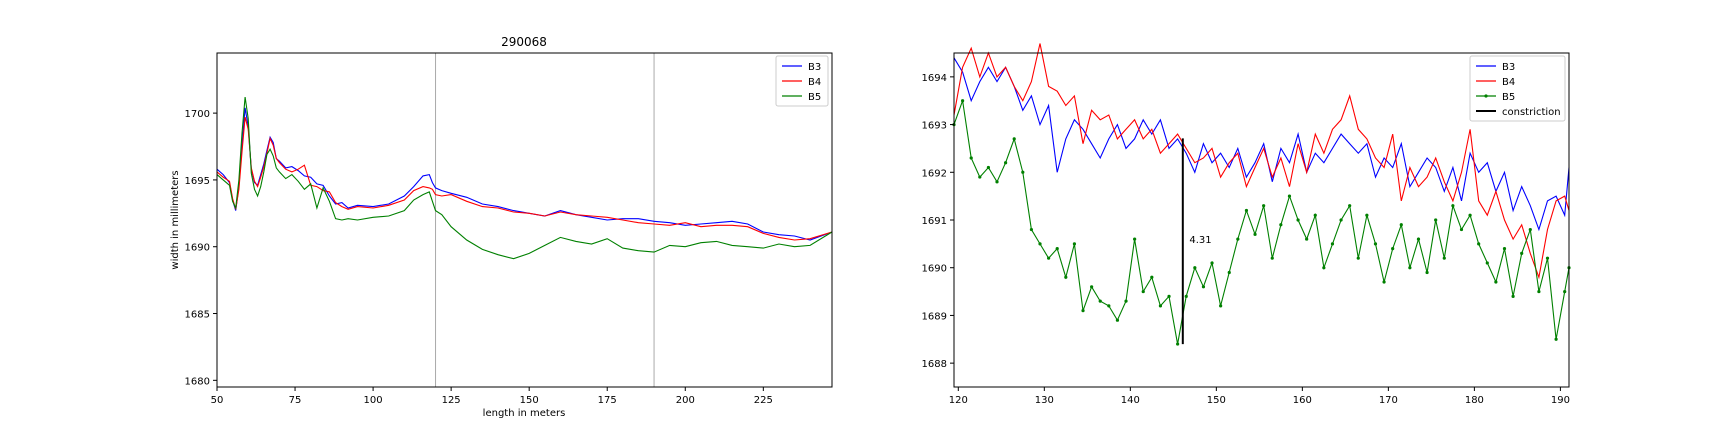 The height and width of the screenshot is (432, 1728). I want to click on x-tick-label: 180, so click(1474, 400).